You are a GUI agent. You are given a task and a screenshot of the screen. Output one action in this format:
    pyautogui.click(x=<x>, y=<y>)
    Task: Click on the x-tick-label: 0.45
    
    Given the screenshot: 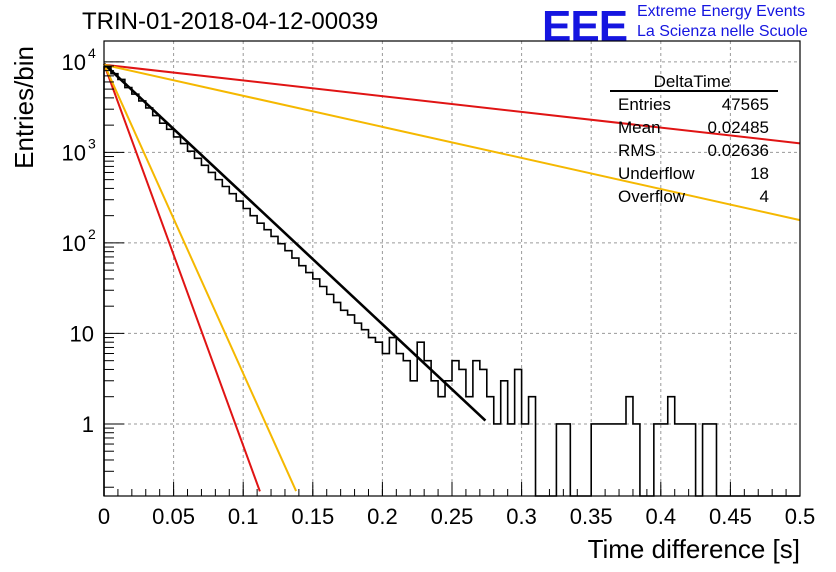 What is the action you would take?
    pyautogui.click(x=730, y=516)
    